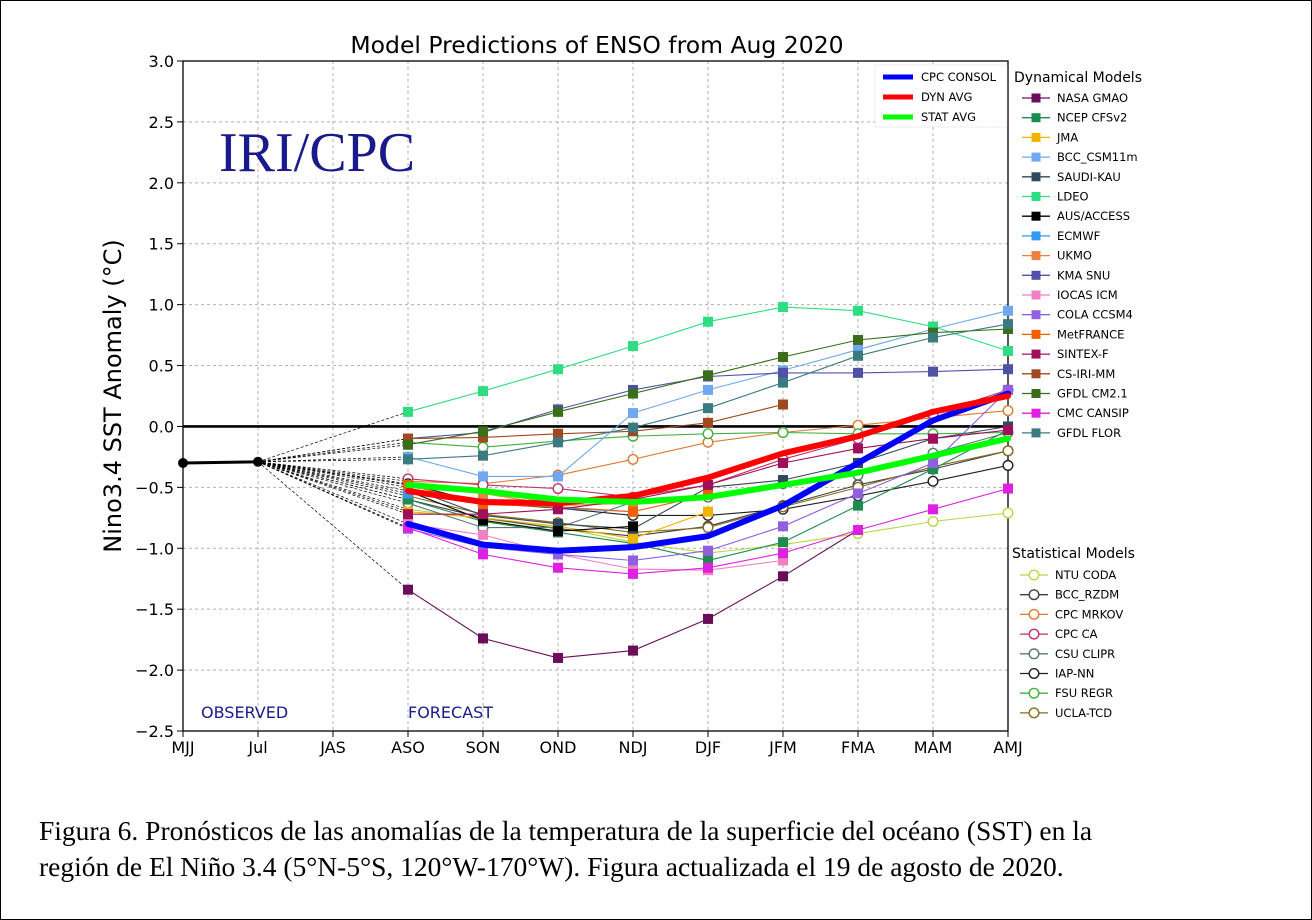 The width and height of the screenshot is (1312, 920). I want to click on series-ldeo, so click(708, 359).